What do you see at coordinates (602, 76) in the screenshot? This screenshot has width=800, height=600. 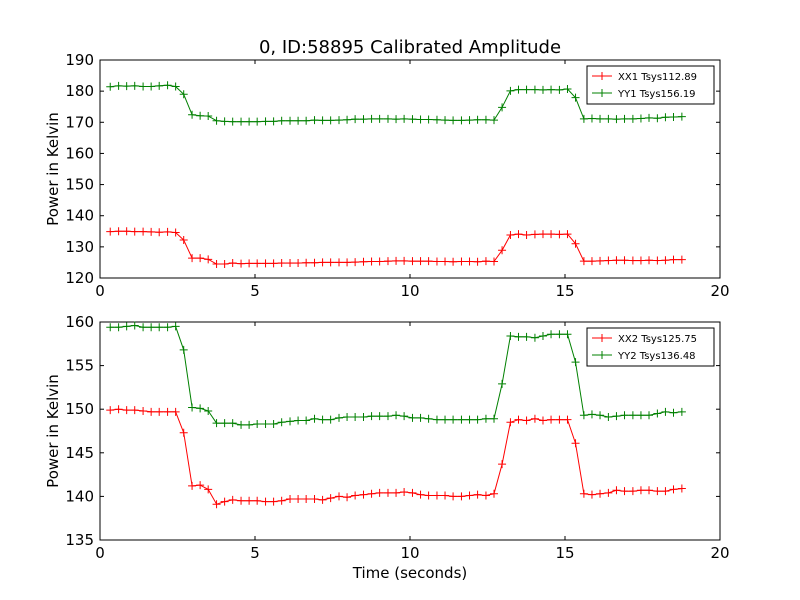 I see `legend-marker` at bounding box center [602, 76].